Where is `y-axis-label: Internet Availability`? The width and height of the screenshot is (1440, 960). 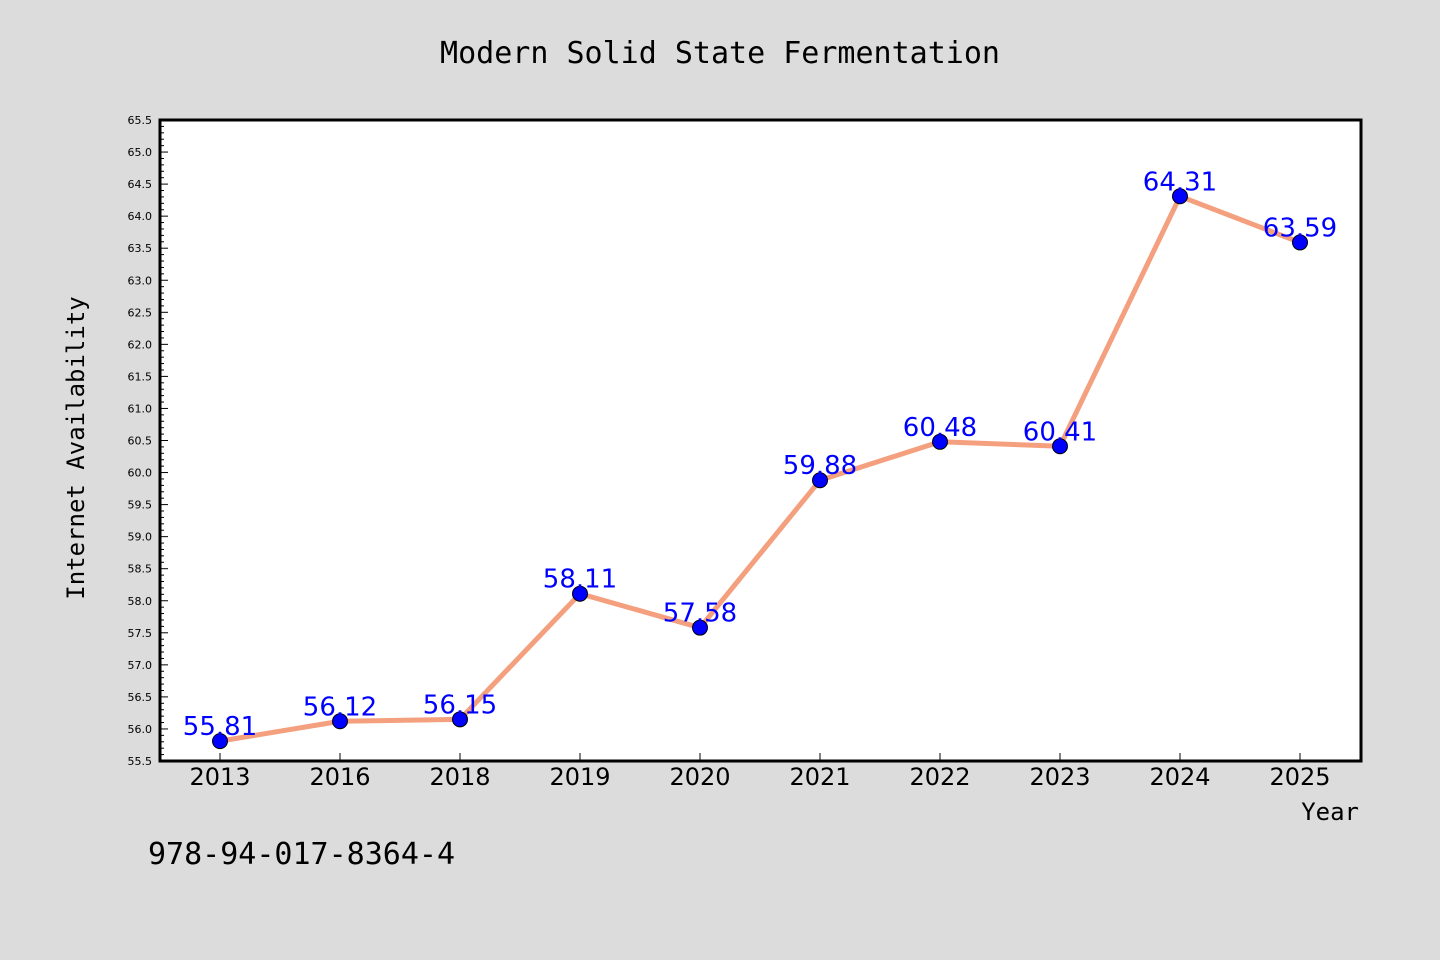
y-axis-label: Internet Availability is located at coordinates (76, 447).